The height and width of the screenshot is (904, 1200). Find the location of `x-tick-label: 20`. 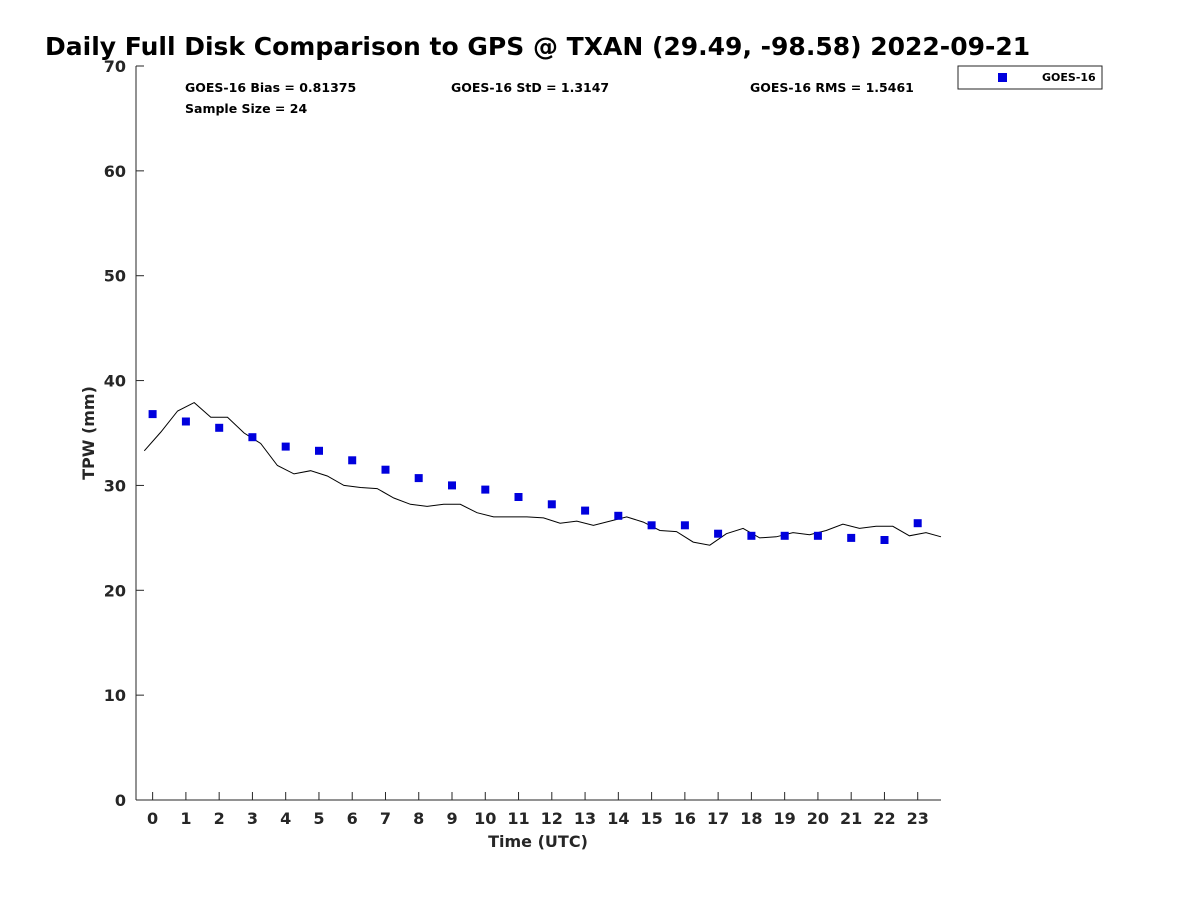

x-tick-label: 20 is located at coordinates (818, 818).